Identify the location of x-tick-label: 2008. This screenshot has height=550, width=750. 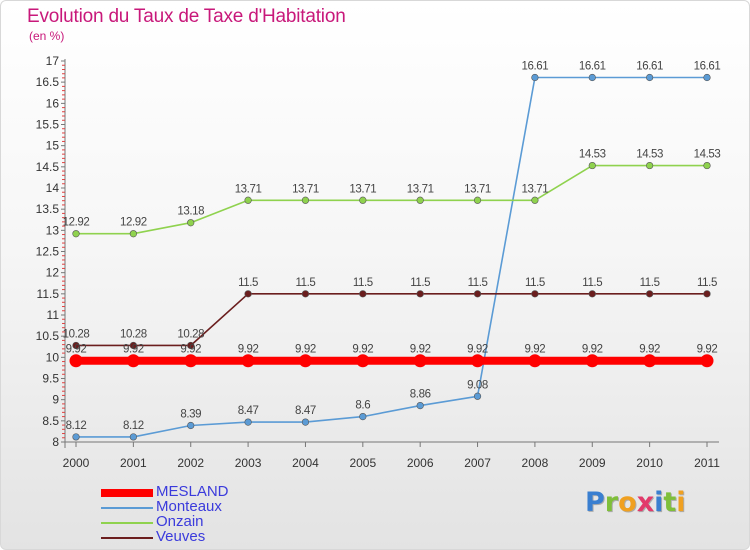
(535, 463).